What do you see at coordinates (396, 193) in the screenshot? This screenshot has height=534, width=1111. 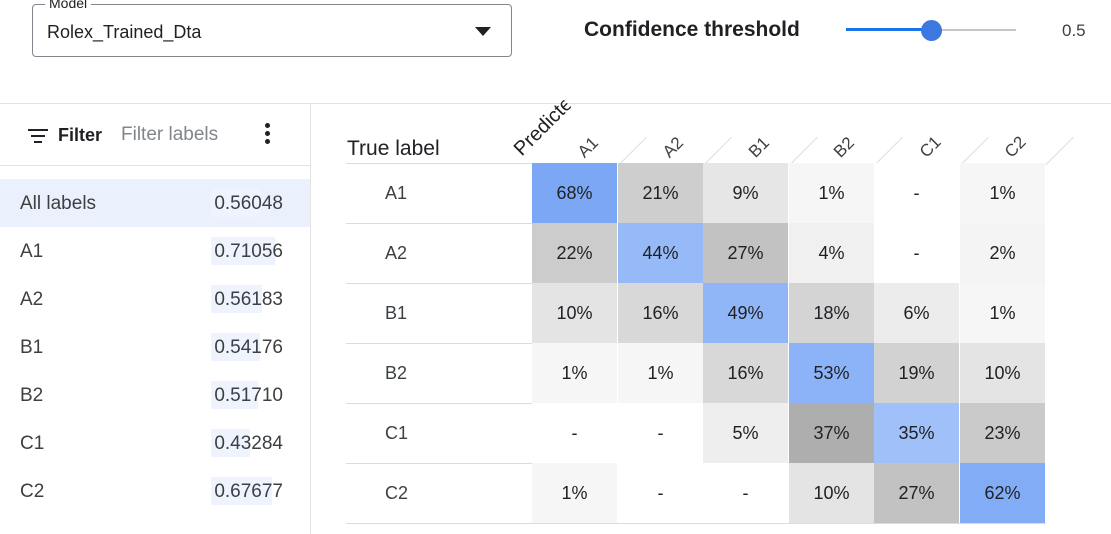 I see `row-label: A1` at bounding box center [396, 193].